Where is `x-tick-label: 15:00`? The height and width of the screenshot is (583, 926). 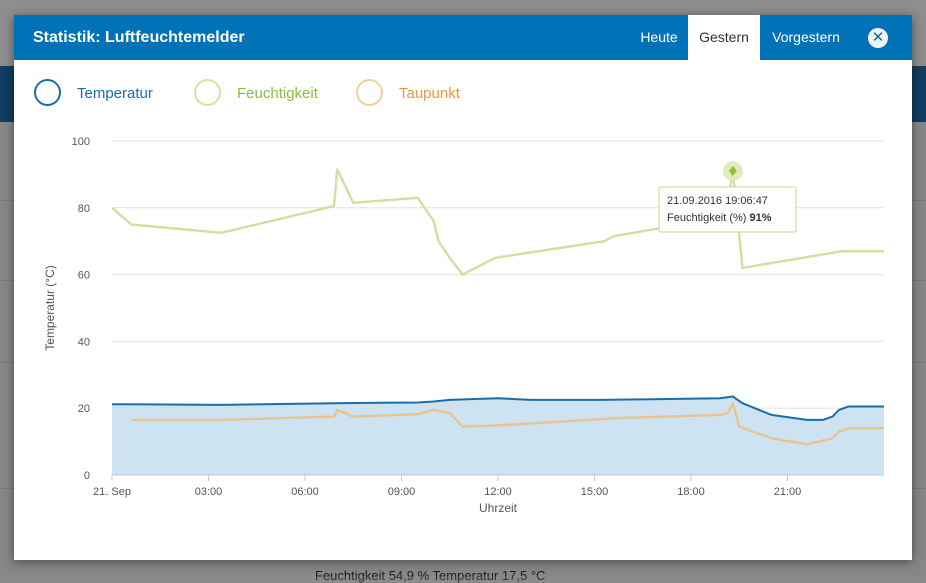 x-tick-label: 15:00 is located at coordinates (595, 492).